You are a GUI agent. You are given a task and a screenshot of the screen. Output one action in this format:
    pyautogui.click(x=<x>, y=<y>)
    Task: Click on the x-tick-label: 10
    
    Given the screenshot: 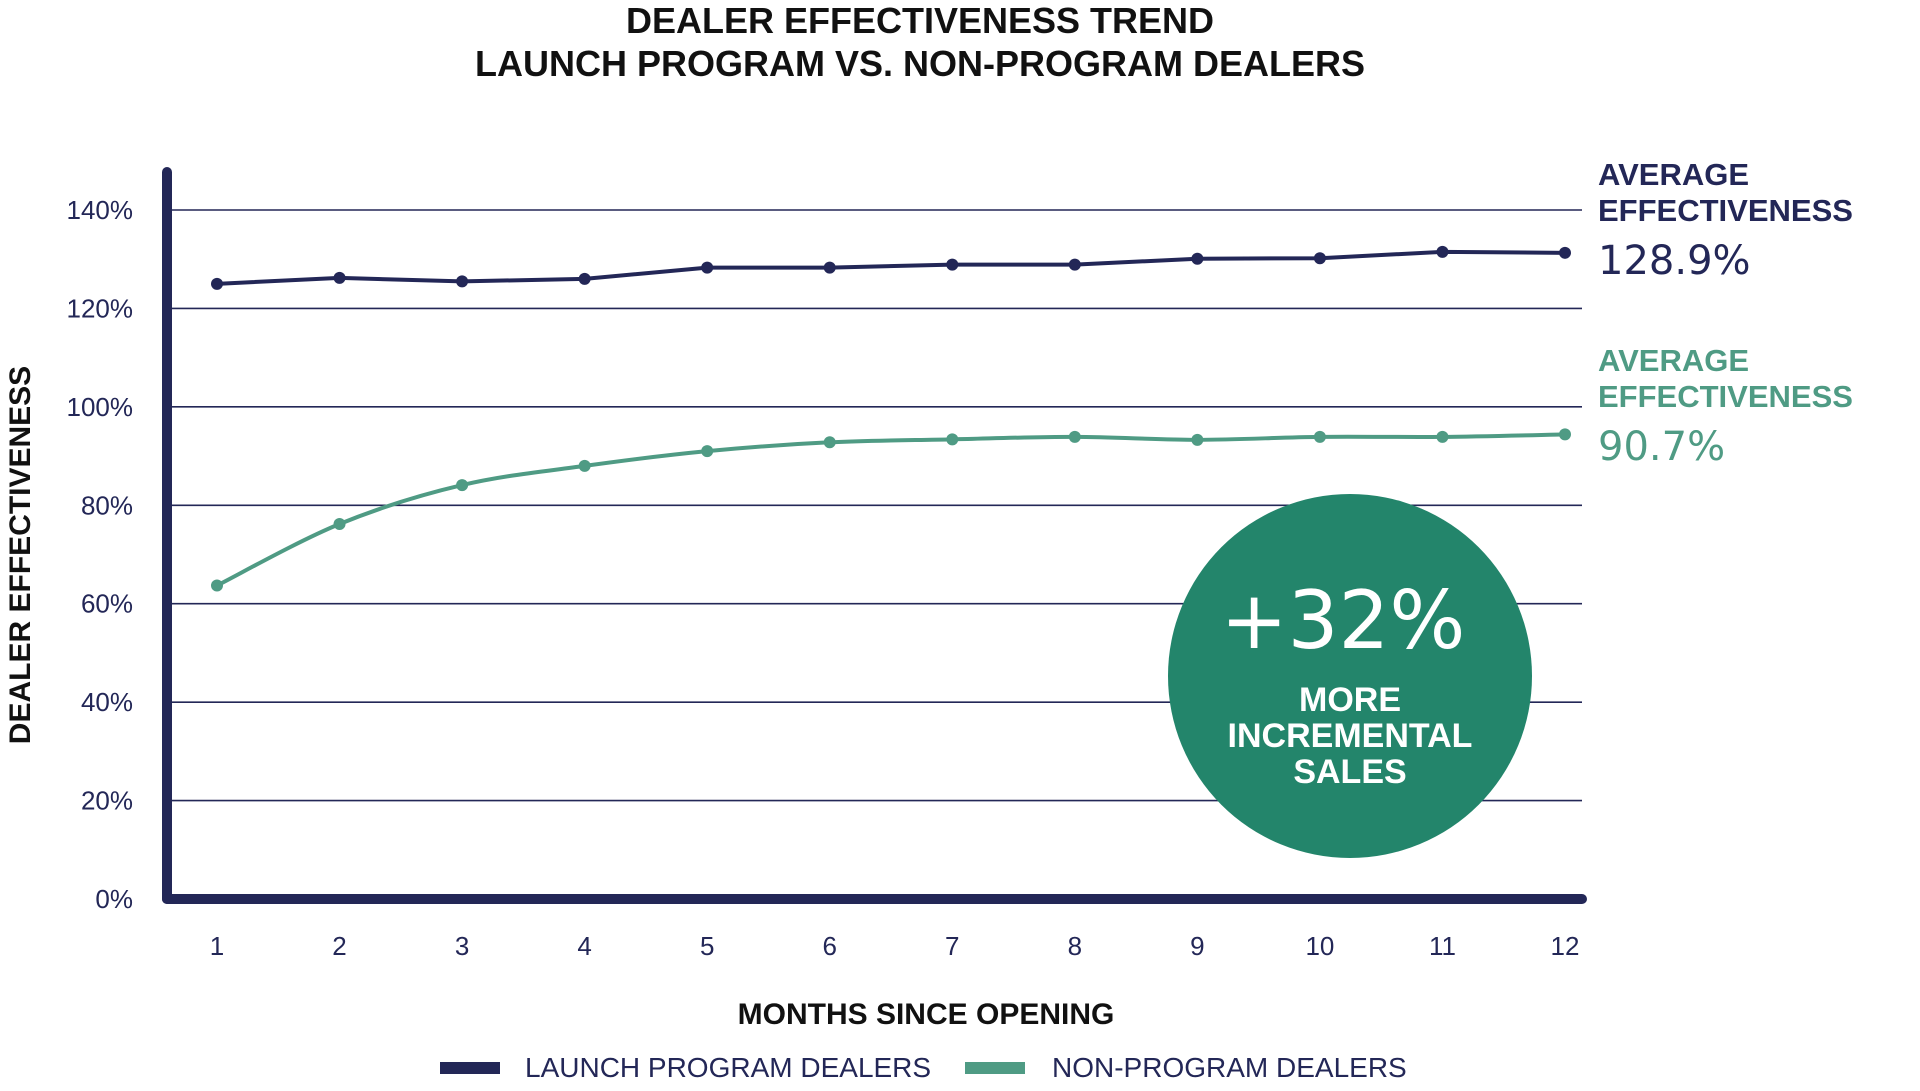 What is the action you would take?
    pyautogui.click(x=1319, y=946)
    